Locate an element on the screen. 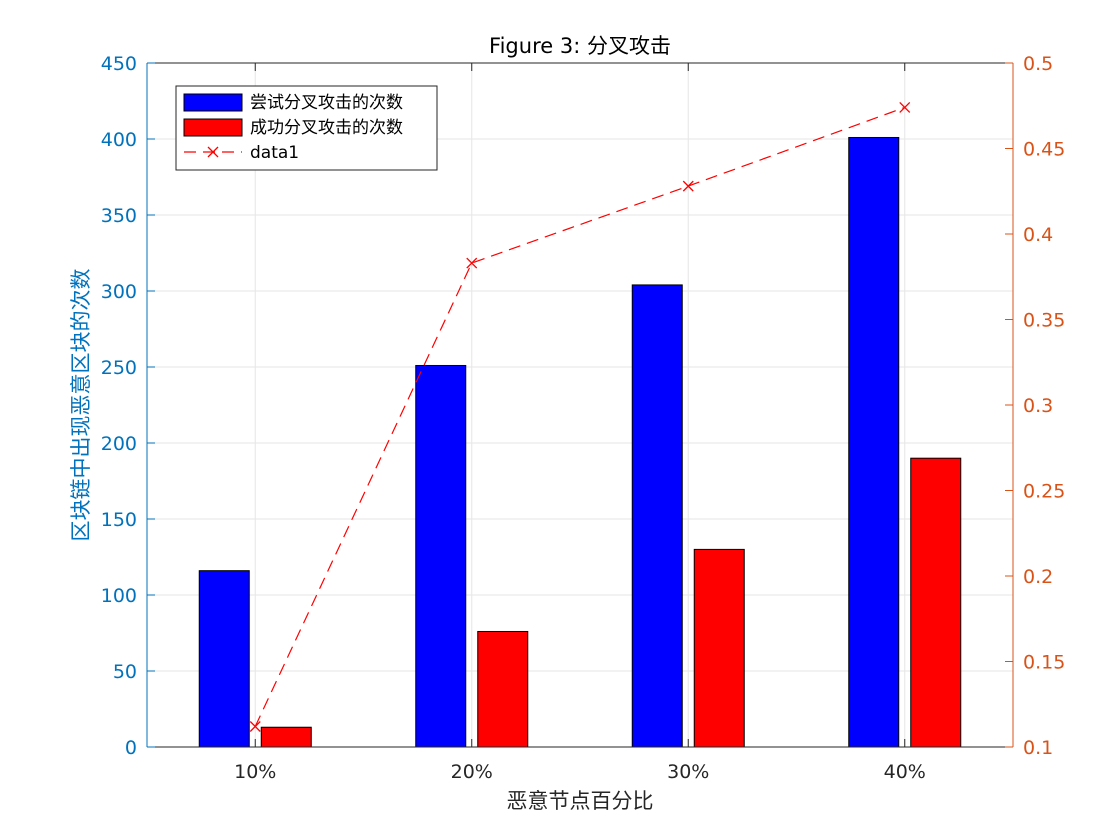 The width and height of the screenshot is (1120, 840). left-tick-label: 350 is located at coordinates (119, 216).